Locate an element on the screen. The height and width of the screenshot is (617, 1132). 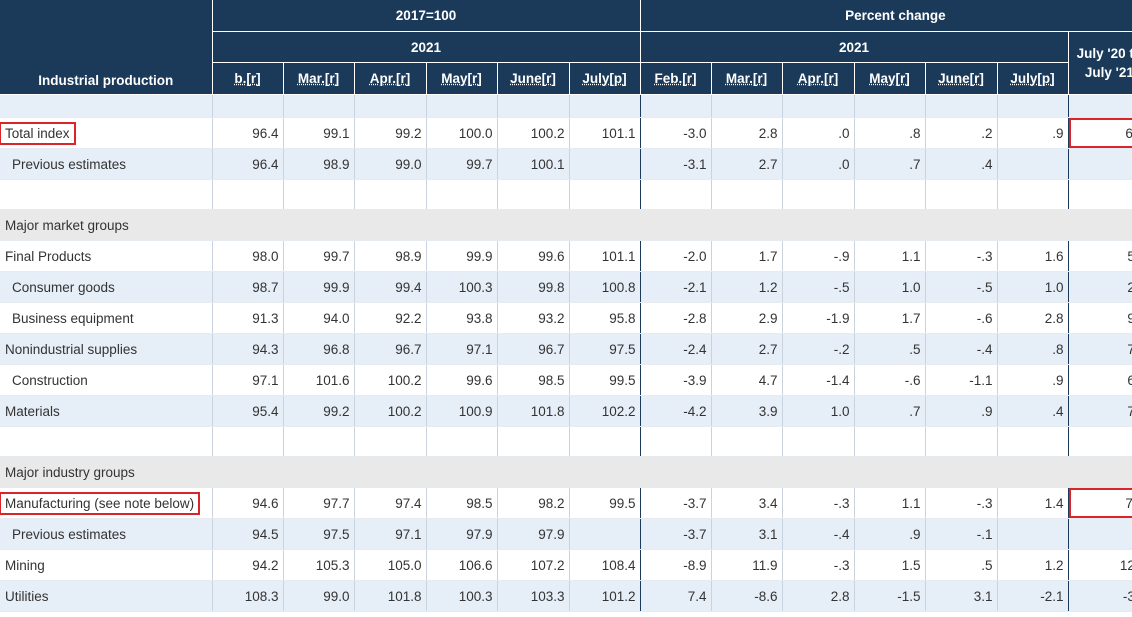
pct-month-header: Apr.[r] is located at coordinates (818, 78).